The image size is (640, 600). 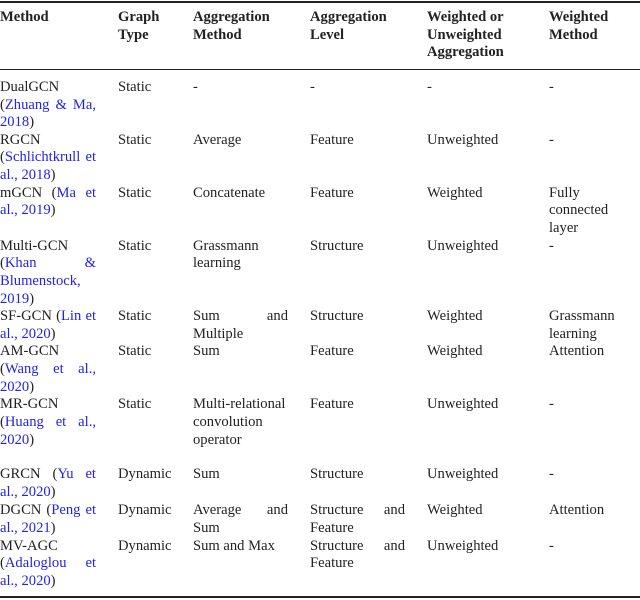 I want to click on aggregation-method-cell-text: Average and Sum, so click(x=240, y=519).